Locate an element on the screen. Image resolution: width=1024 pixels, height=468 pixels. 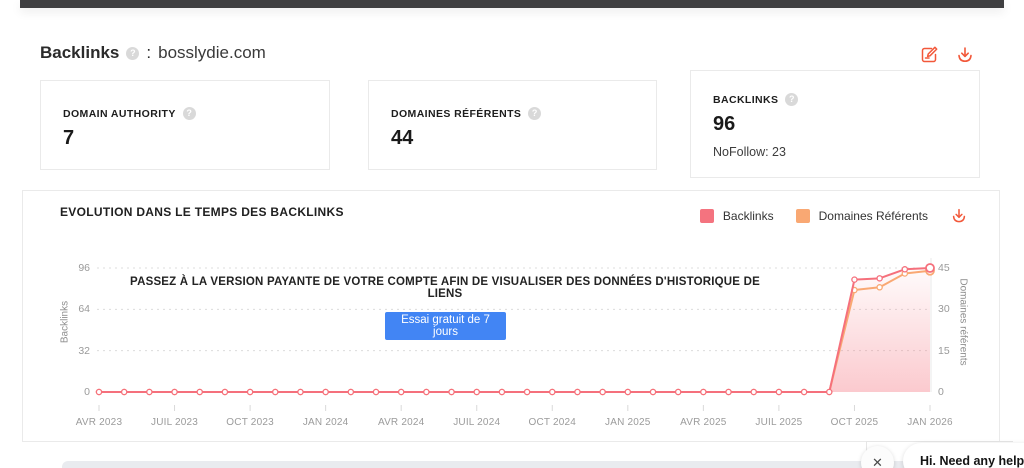
legend-label: Backlinks is located at coordinates (748, 216).